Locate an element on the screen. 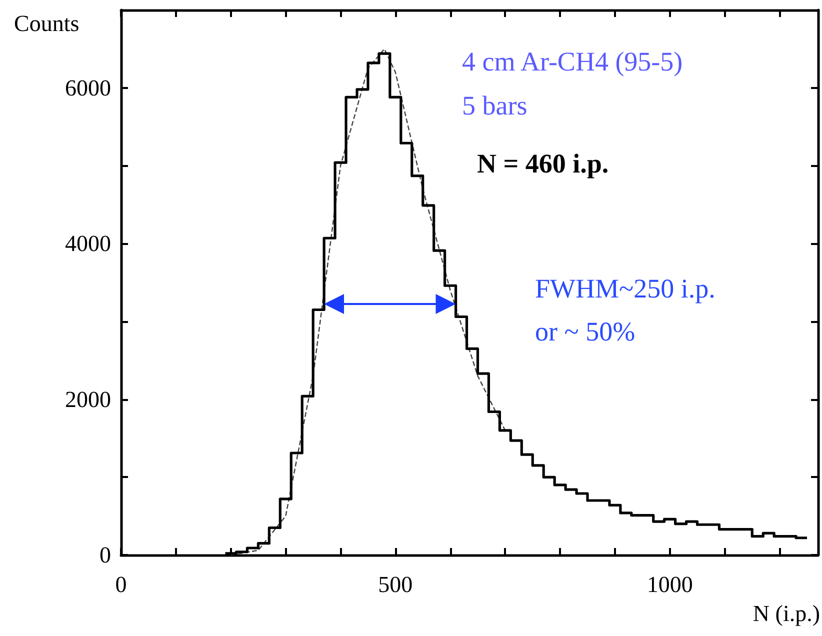 The height and width of the screenshot is (636, 822). y-axis-title: Counts is located at coordinates (47, 23).